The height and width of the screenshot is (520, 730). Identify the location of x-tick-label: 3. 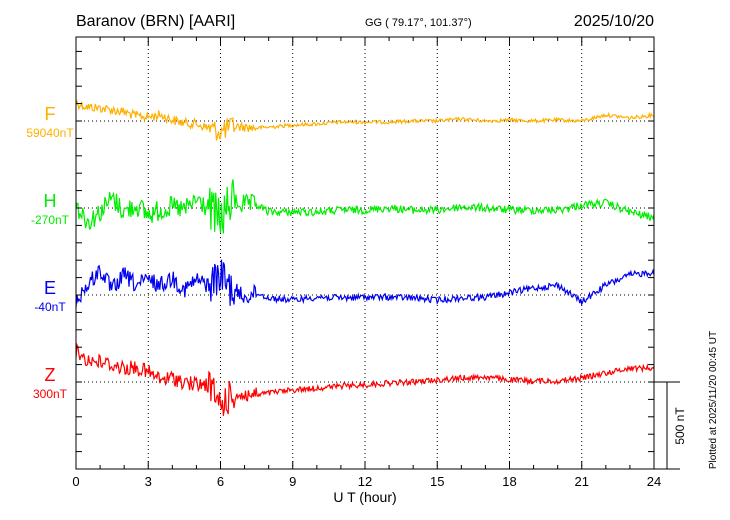
(148, 481).